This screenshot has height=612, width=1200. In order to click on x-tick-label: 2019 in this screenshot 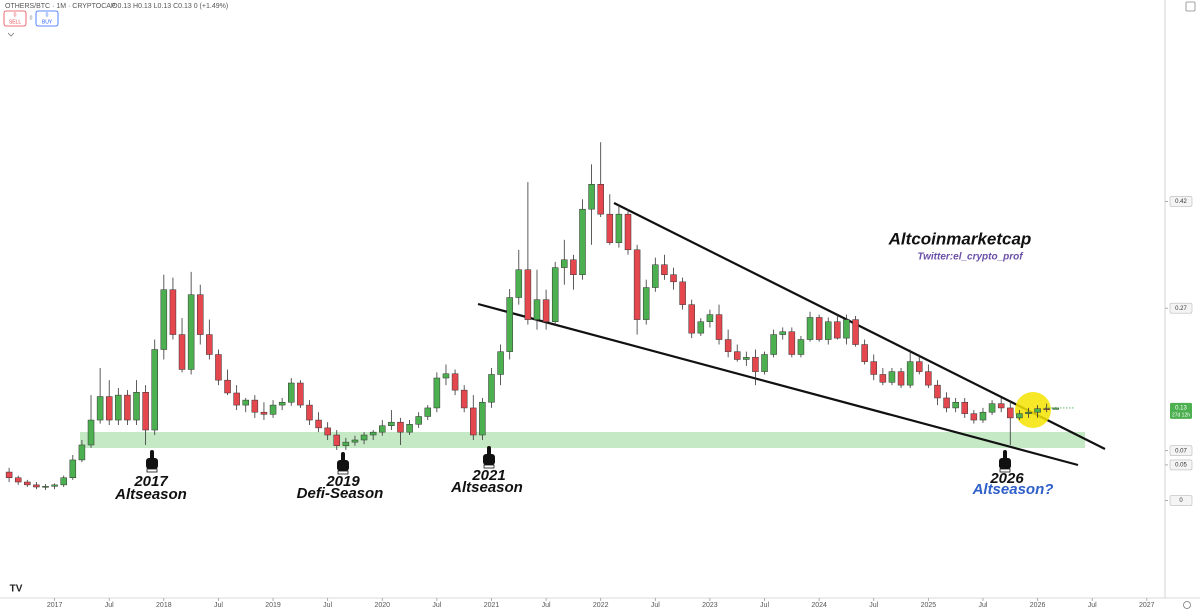, I will do `click(273, 605)`.